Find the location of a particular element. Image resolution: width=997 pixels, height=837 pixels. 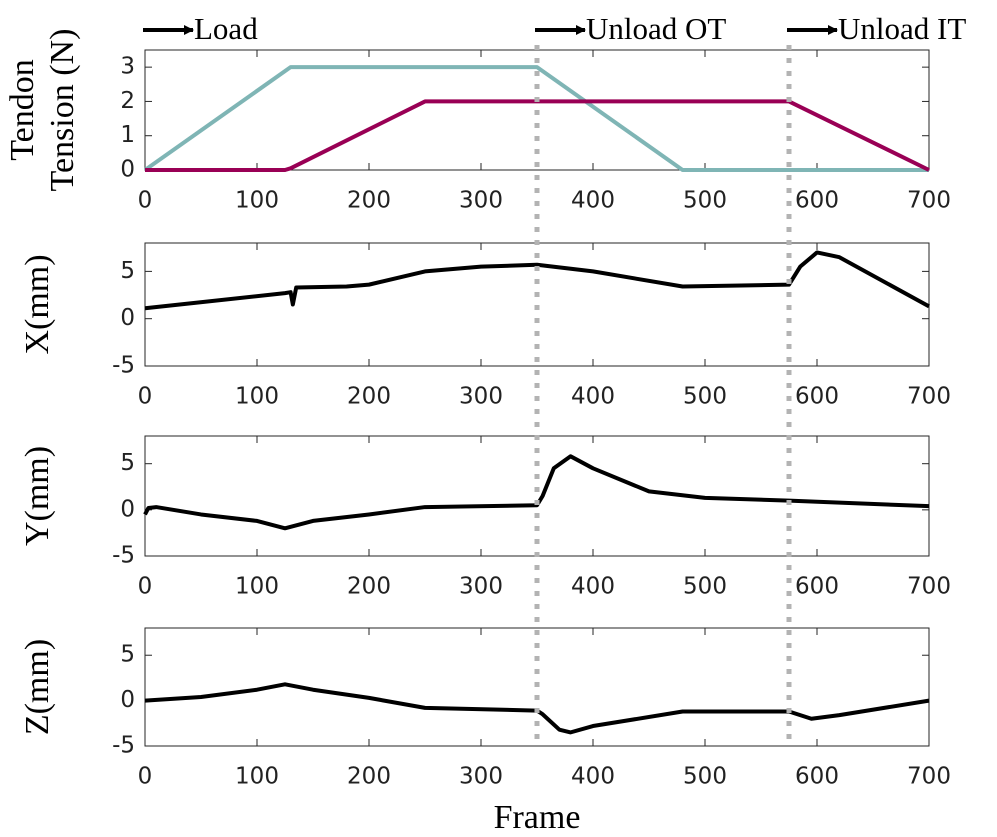

annotation: Load is located at coordinates (226, 28).